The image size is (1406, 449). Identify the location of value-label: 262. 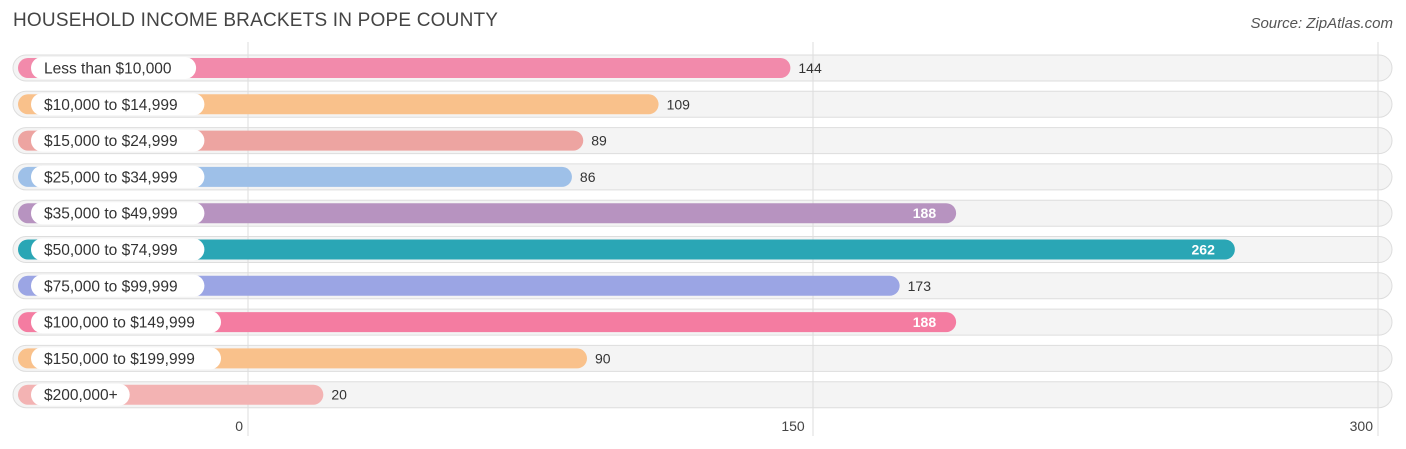
(1204, 250).